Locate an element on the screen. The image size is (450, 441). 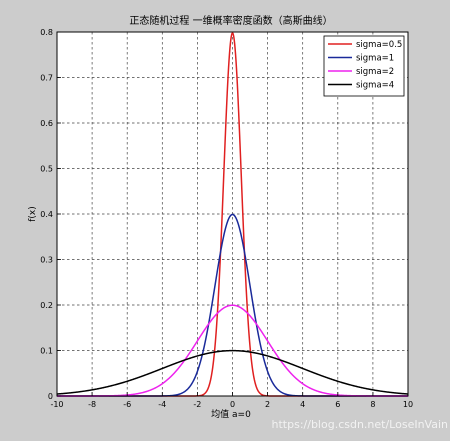
y-tick-label: 0.6 is located at coordinates (46, 123).